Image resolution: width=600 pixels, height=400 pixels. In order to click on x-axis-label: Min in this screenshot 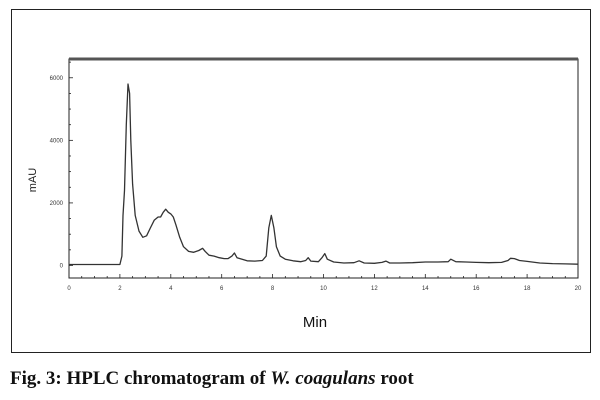, I will do `click(315, 322)`.